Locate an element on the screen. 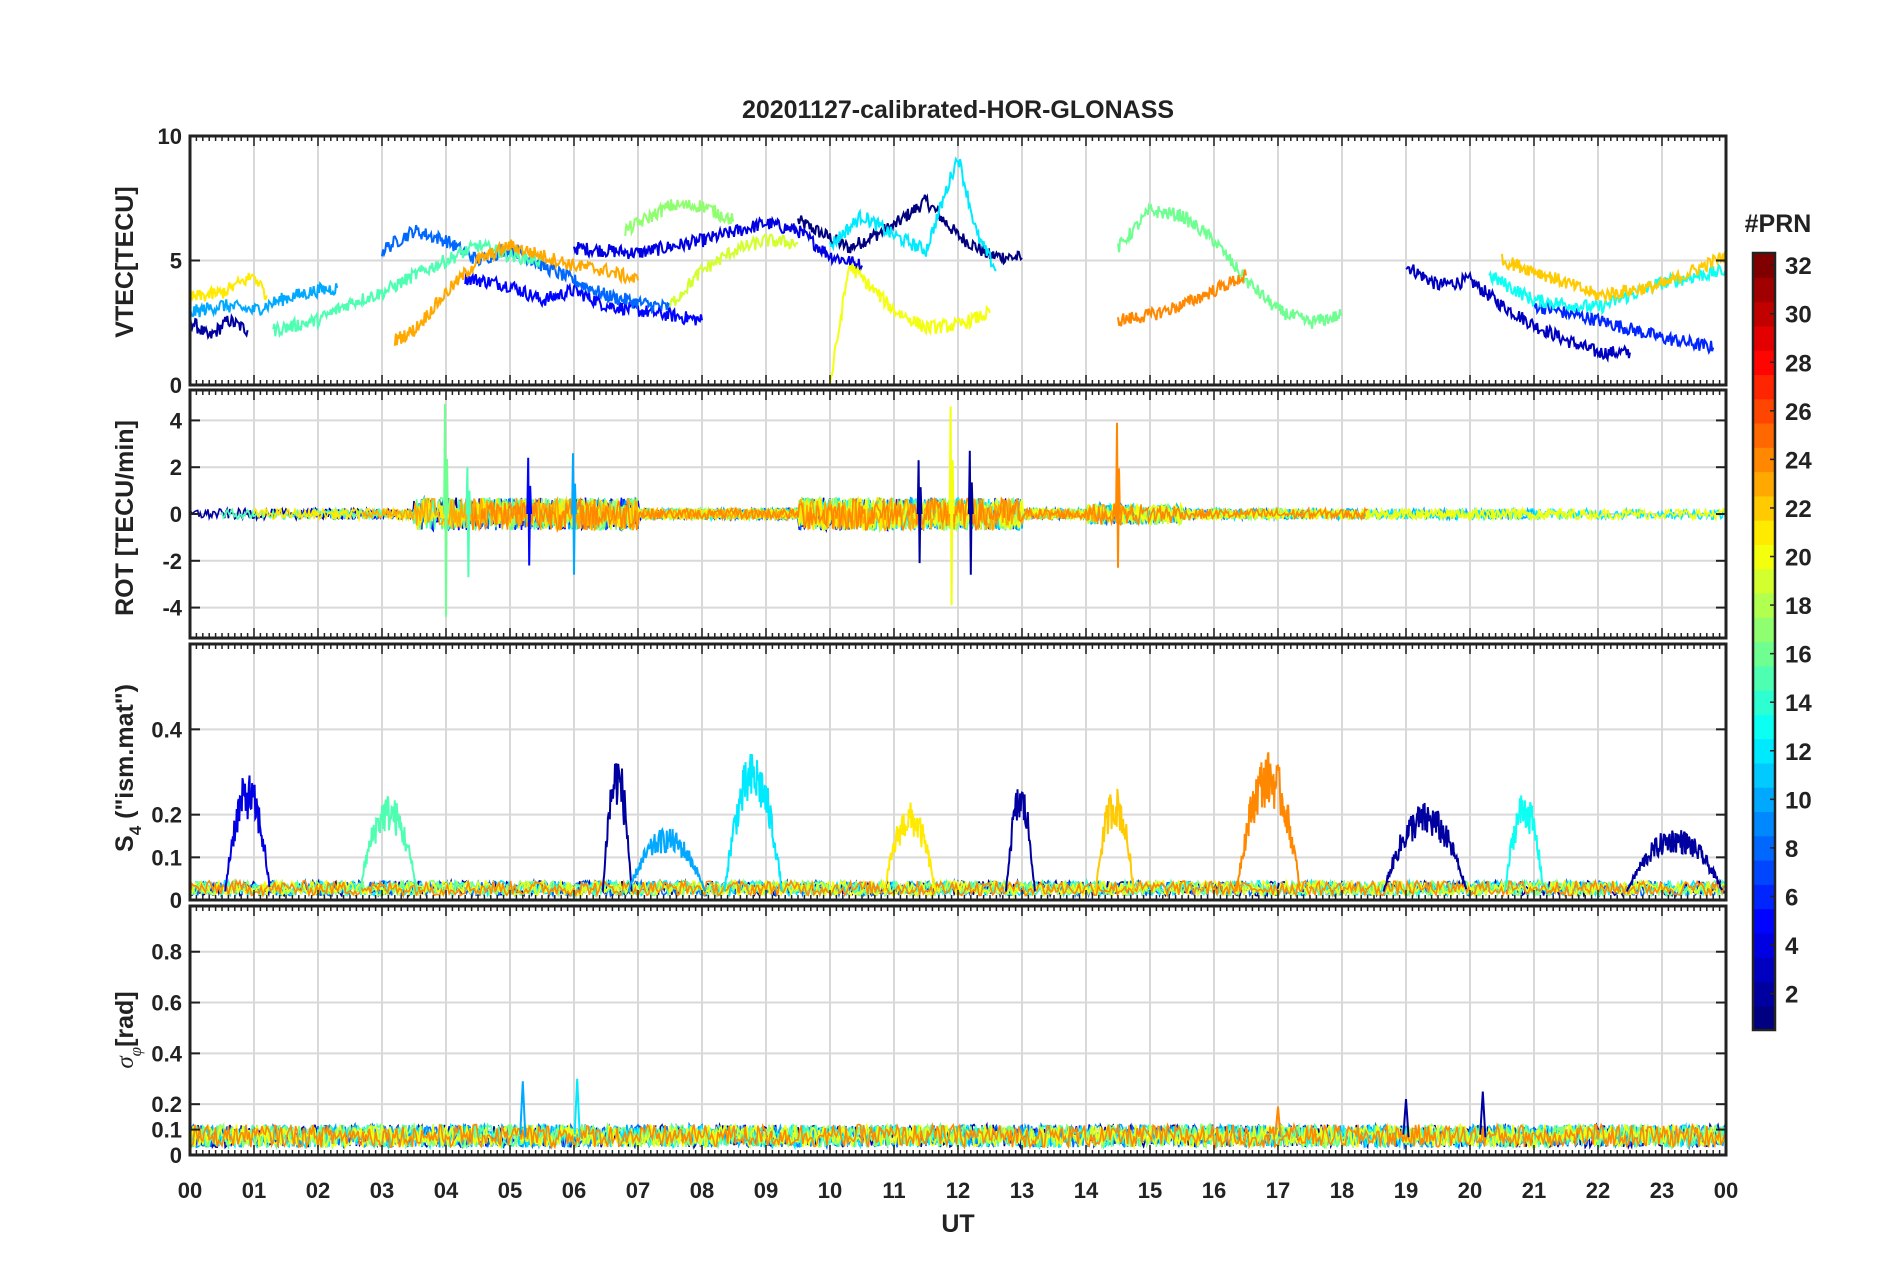 Image resolution: width=1902 pixels, height=1272 pixels. sigma-y-label-symbol: σ is located at coordinates (125, 1062).